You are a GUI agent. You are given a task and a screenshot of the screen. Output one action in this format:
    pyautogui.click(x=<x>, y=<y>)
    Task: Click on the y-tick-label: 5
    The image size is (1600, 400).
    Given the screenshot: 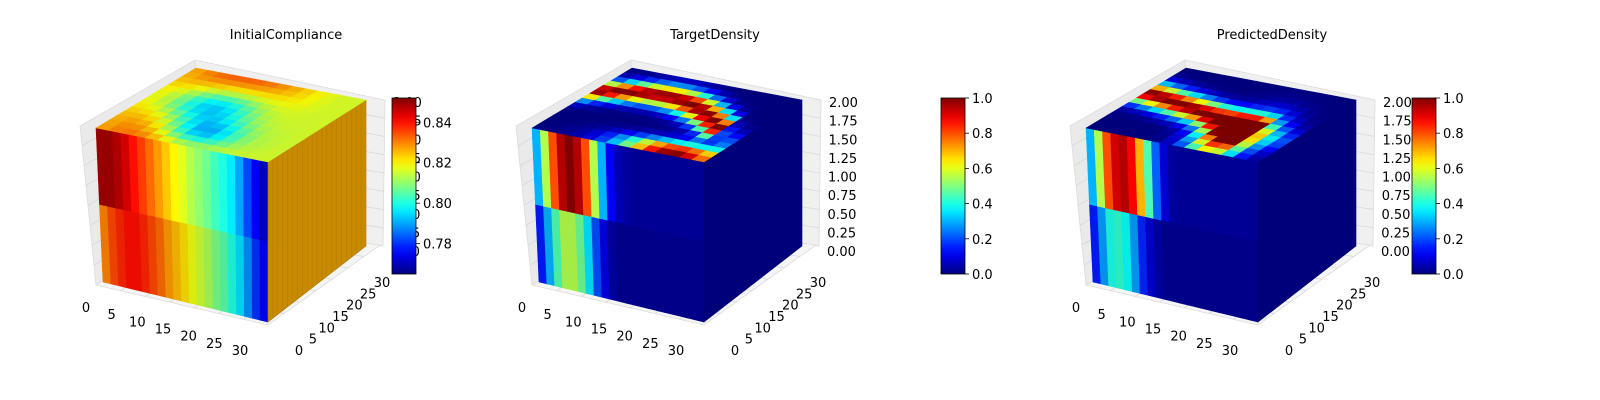 What is the action you would take?
    pyautogui.click(x=1303, y=340)
    